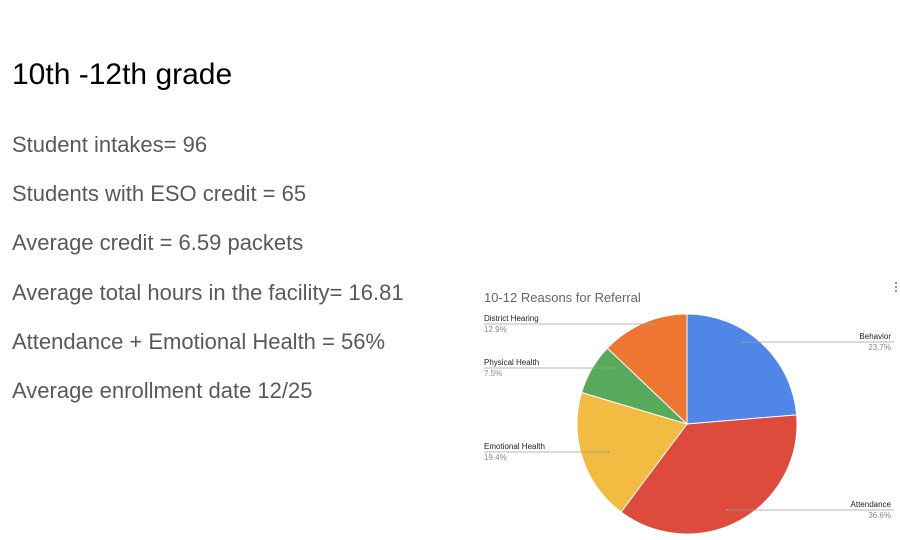 The image size is (900, 540). Describe the element at coordinates (726, 510) in the screenshot. I see `leader-dot-attendance` at that location.